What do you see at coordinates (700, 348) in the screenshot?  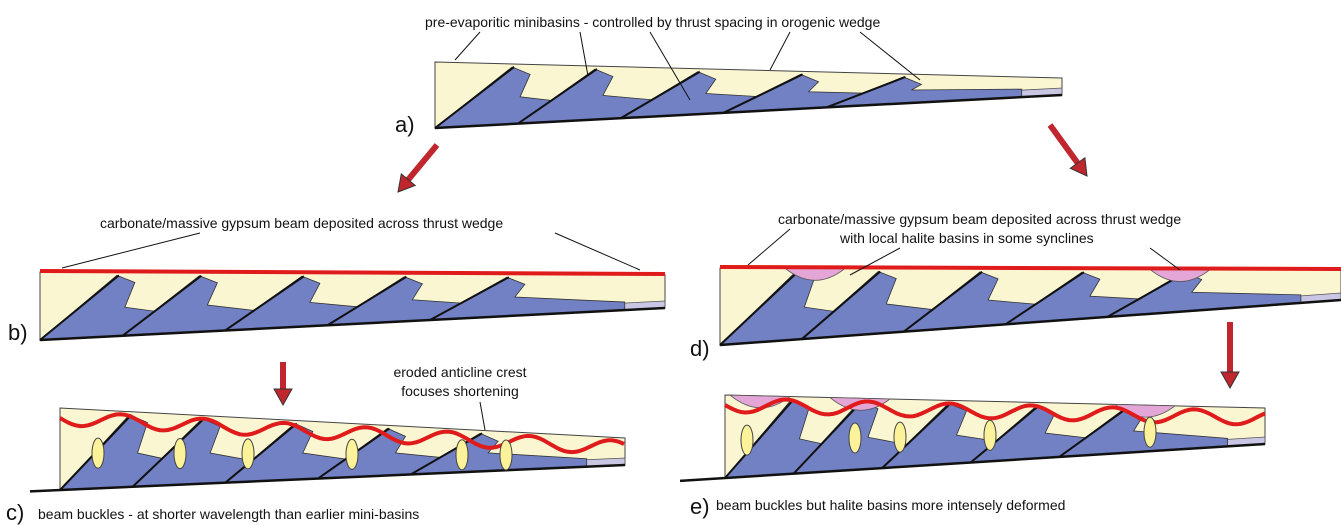 I see `panel-label: d)` at bounding box center [700, 348].